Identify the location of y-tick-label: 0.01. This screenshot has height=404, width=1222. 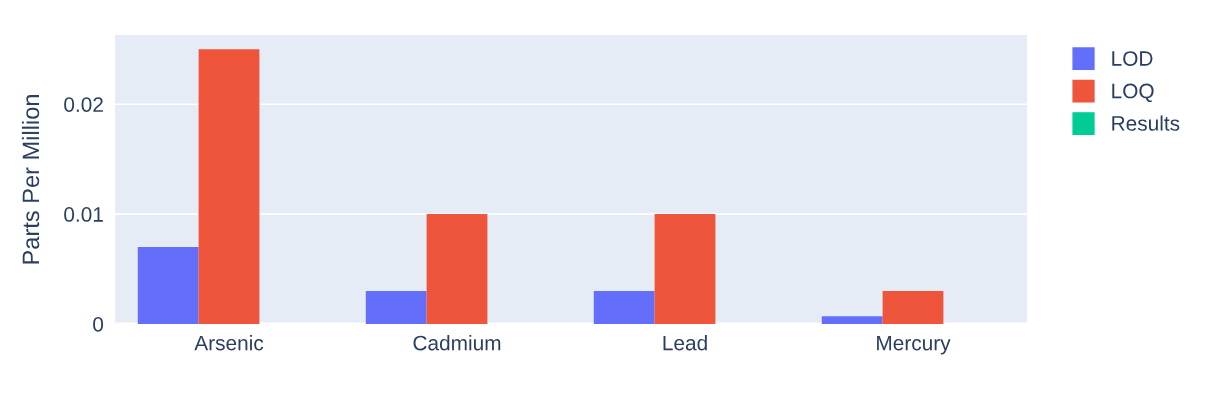
(83, 214).